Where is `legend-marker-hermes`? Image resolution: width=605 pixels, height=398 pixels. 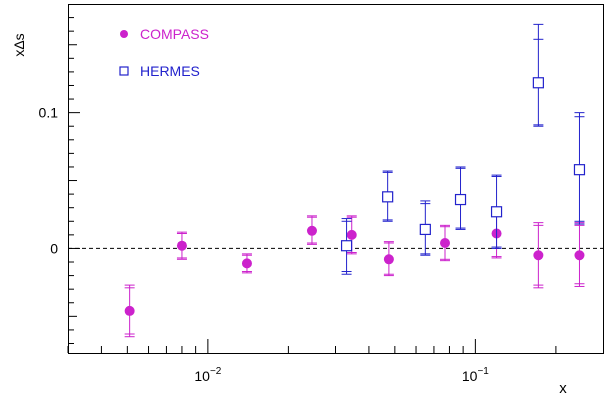
legend-marker-hermes is located at coordinates (124, 71).